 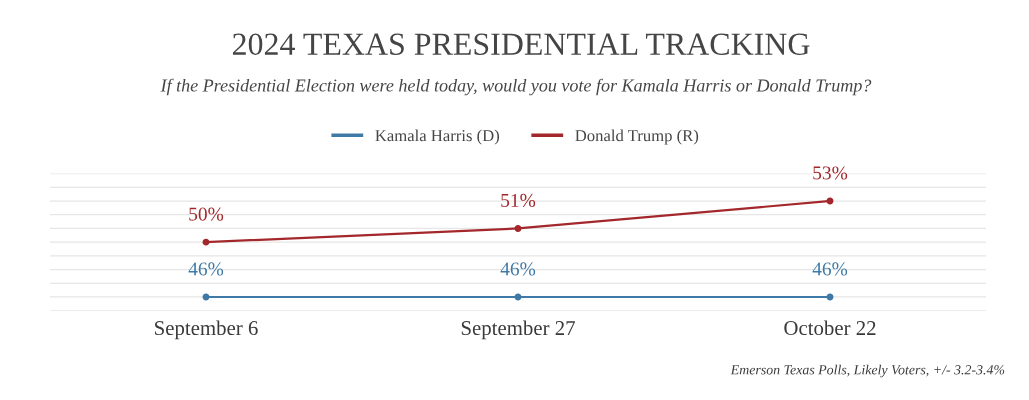 I want to click on chart-title: 2024 TEXAS PRESIDENTIAL TRACKING, so click(x=521, y=44).